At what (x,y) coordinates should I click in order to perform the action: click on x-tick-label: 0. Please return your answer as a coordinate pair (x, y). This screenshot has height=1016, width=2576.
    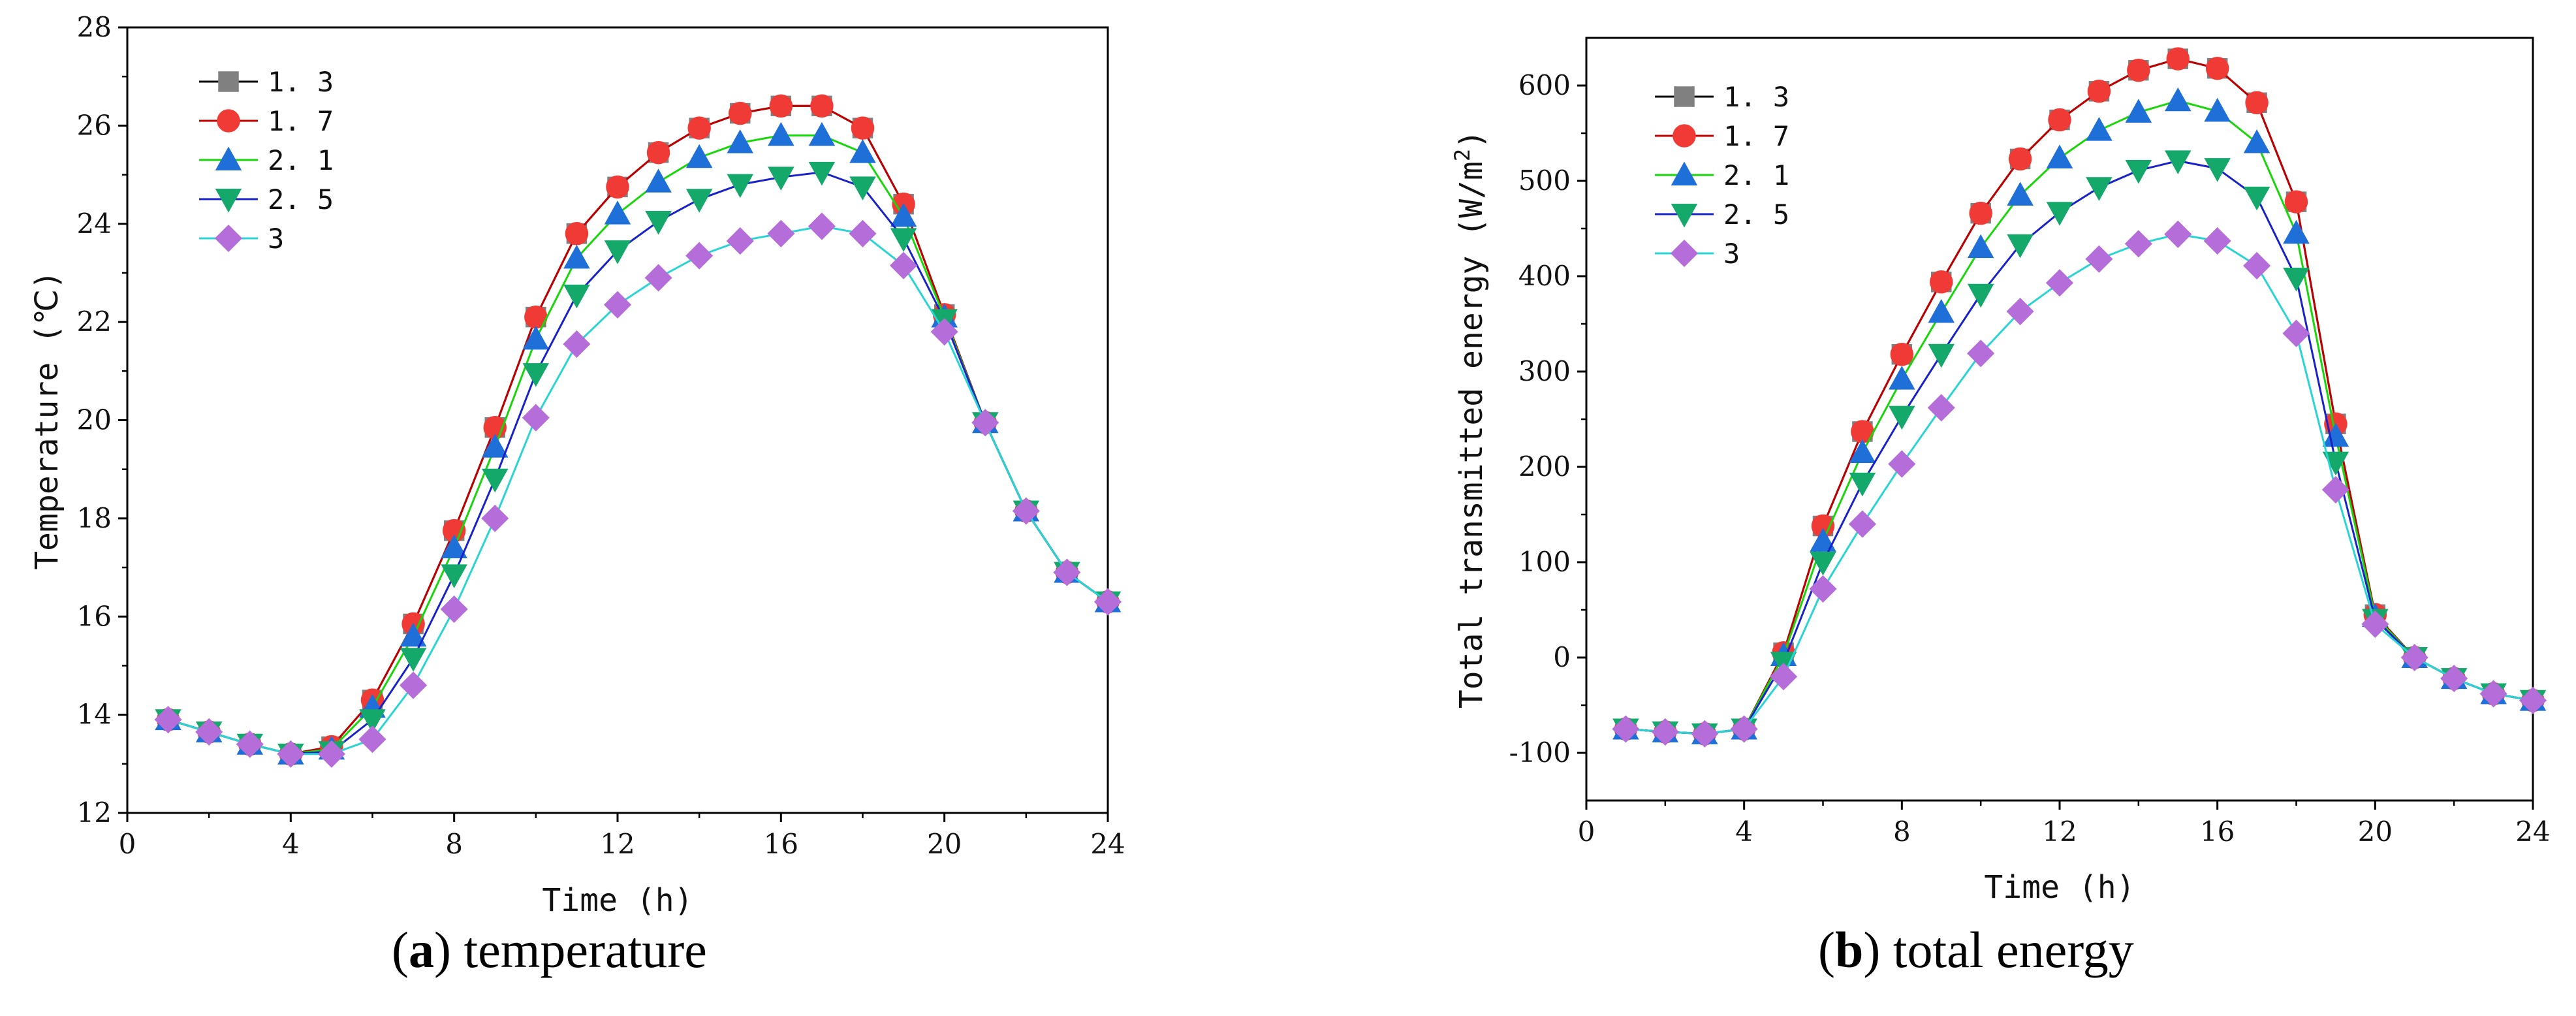
    Looking at the image, I should click on (127, 844).